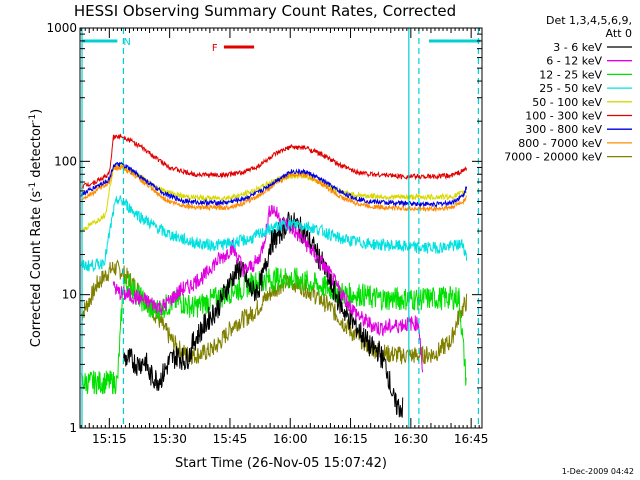  What do you see at coordinates (290, 439) in the screenshot?
I see `x-tick-label: 16:00` at bounding box center [290, 439].